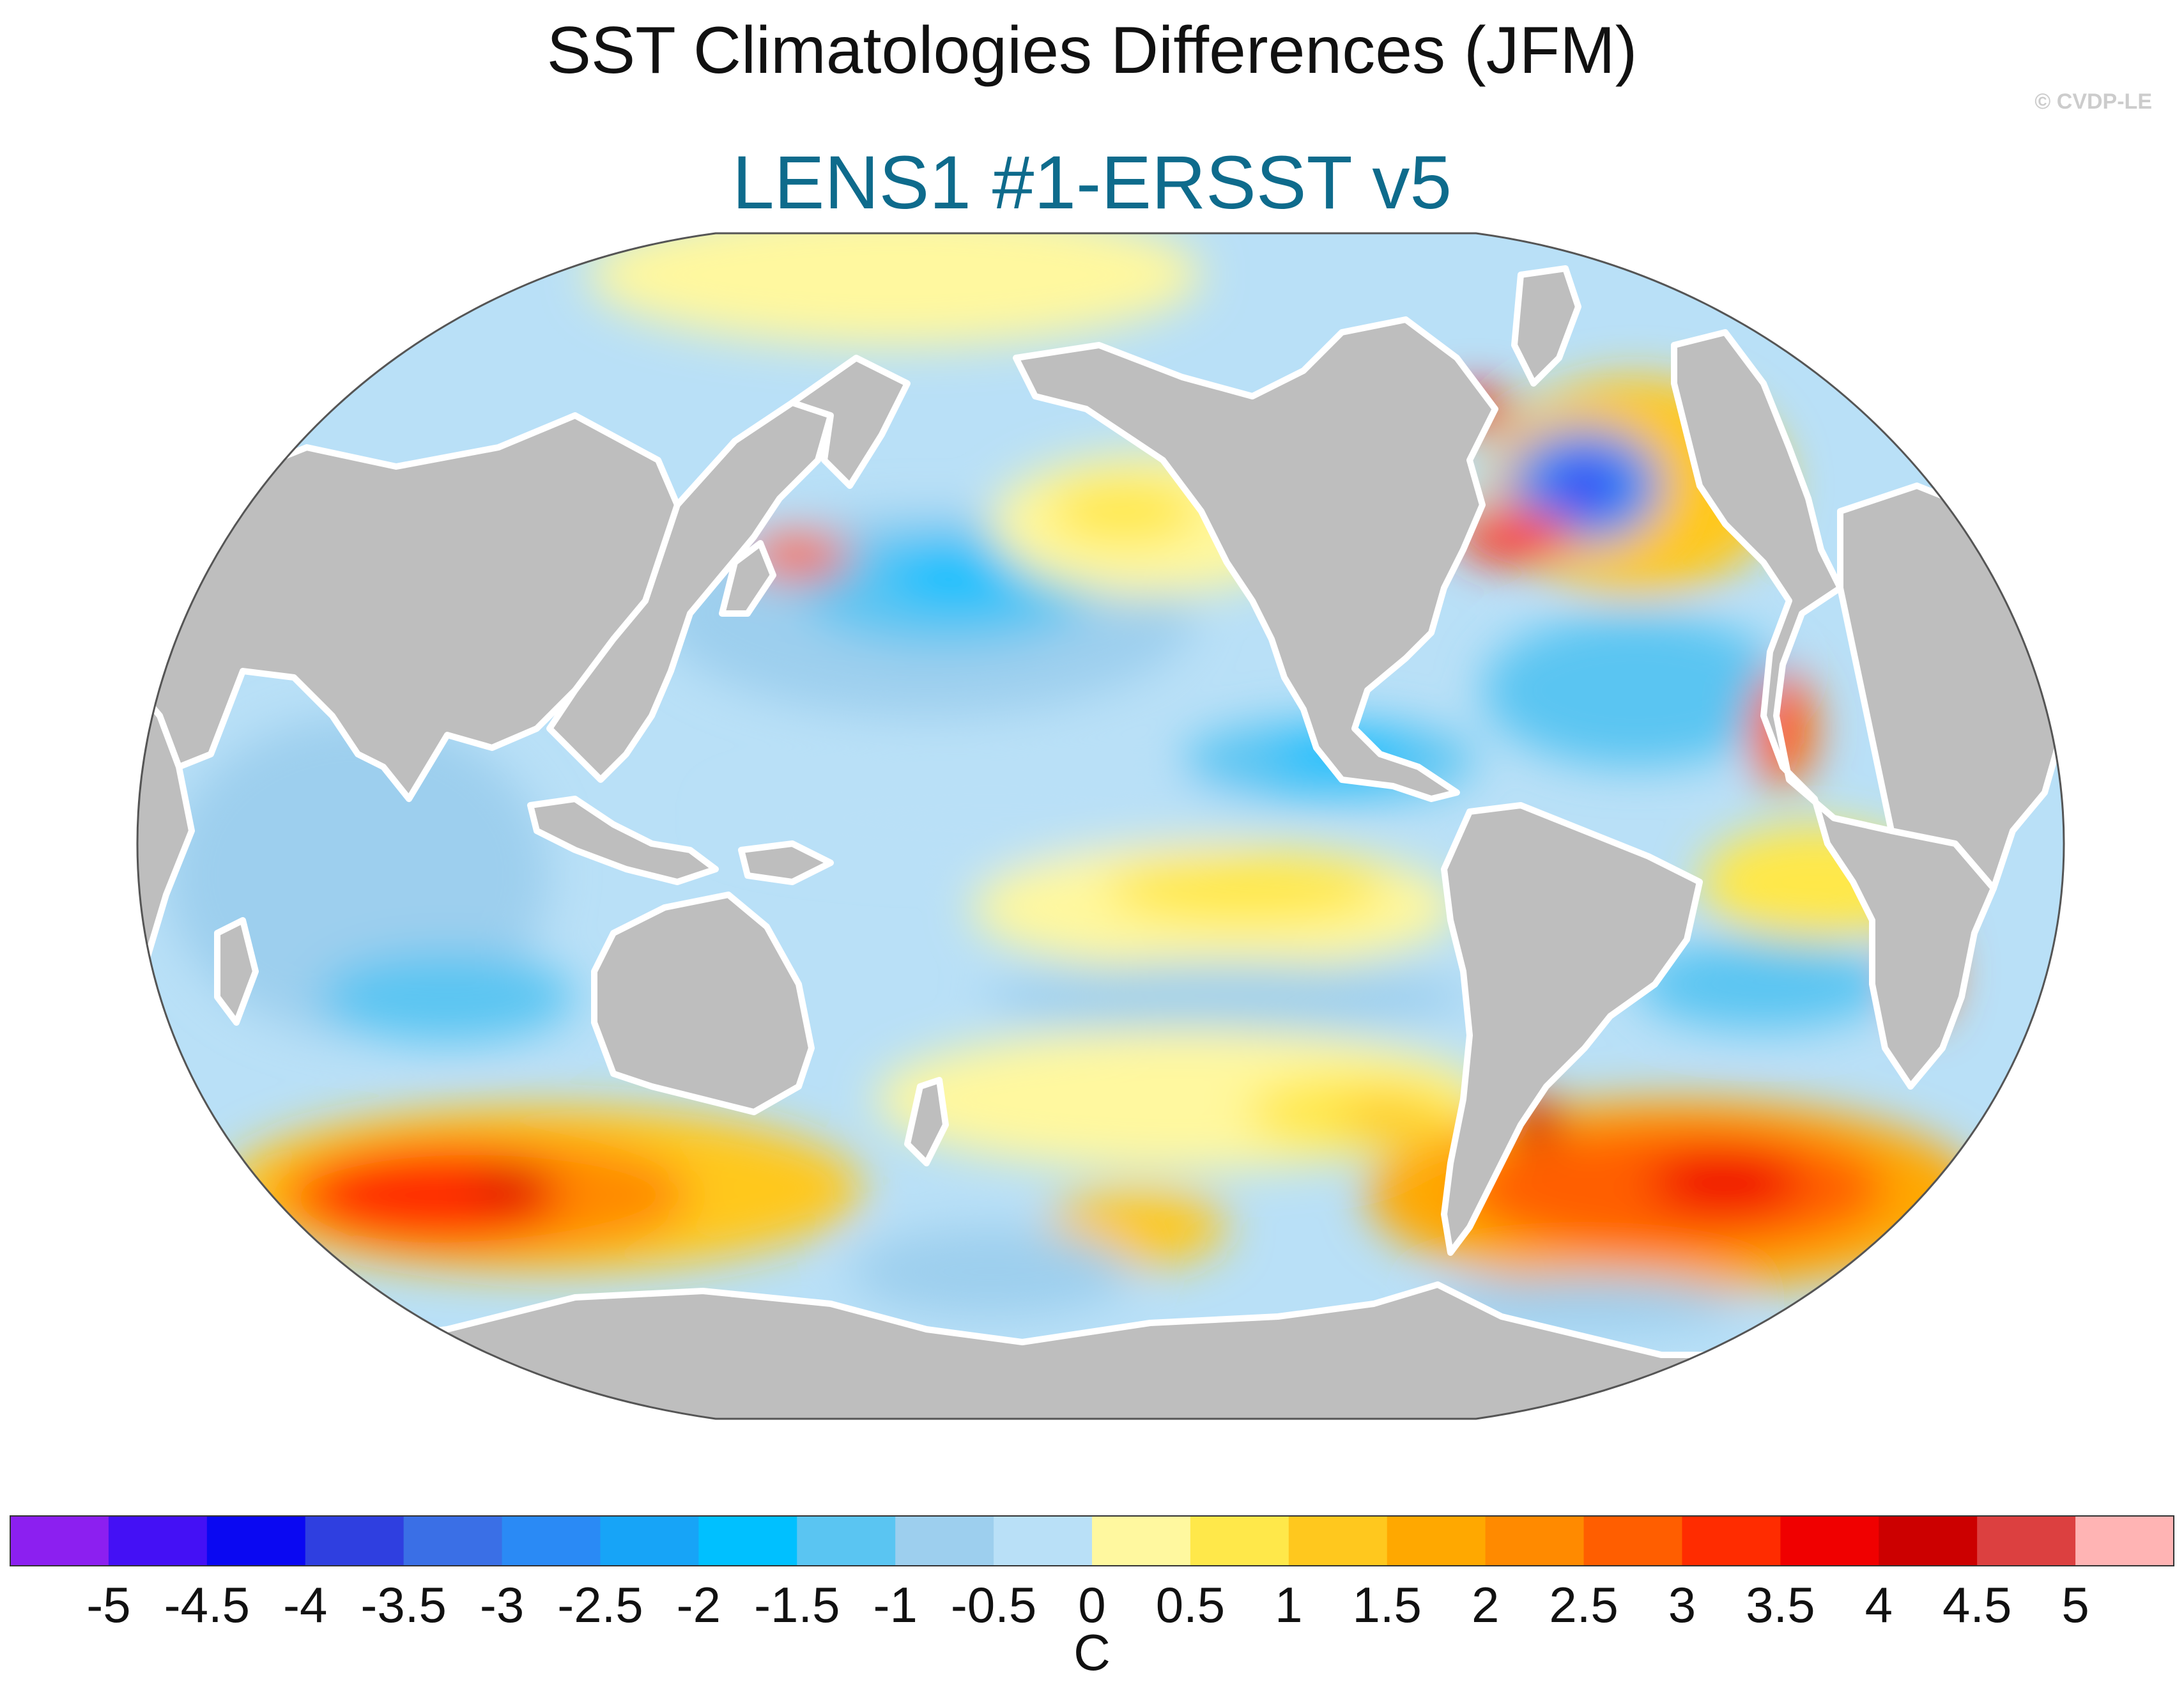  I want to click on south-atlantic-cool, so click(1763, 984).